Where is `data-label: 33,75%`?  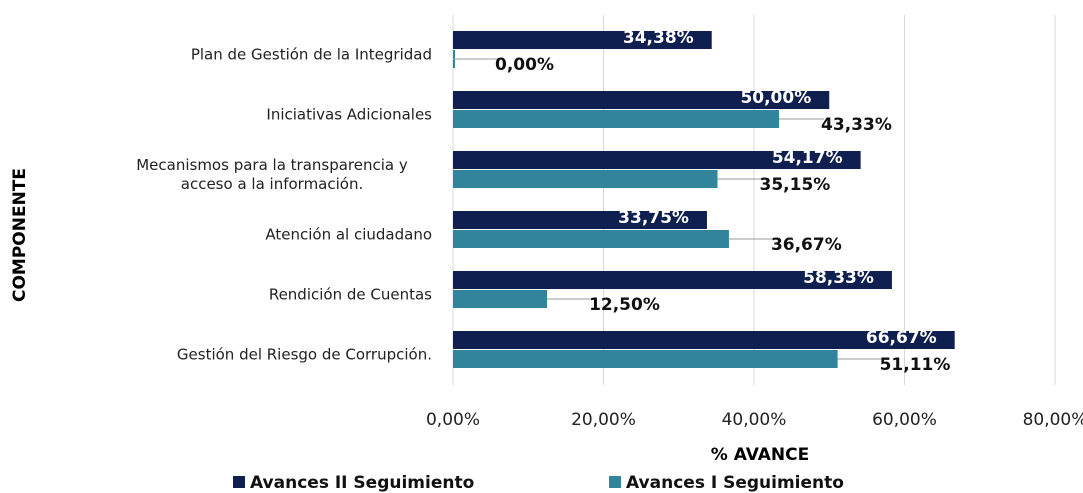
data-label: 33,75% is located at coordinates (653, 218).